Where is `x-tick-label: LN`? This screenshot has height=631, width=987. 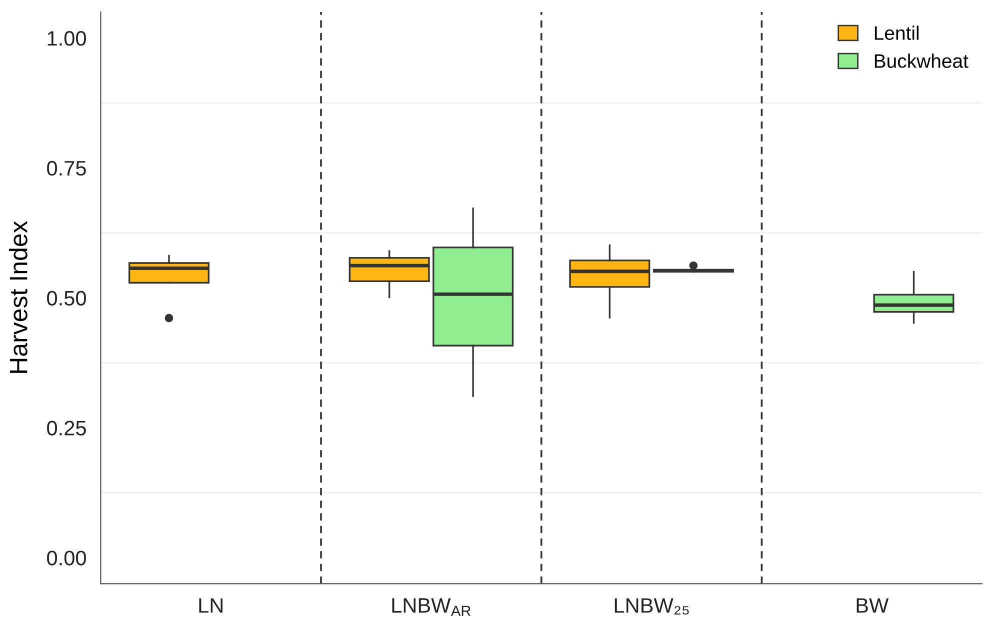 x-tick-label: LN is located at coordinates (210, 605).